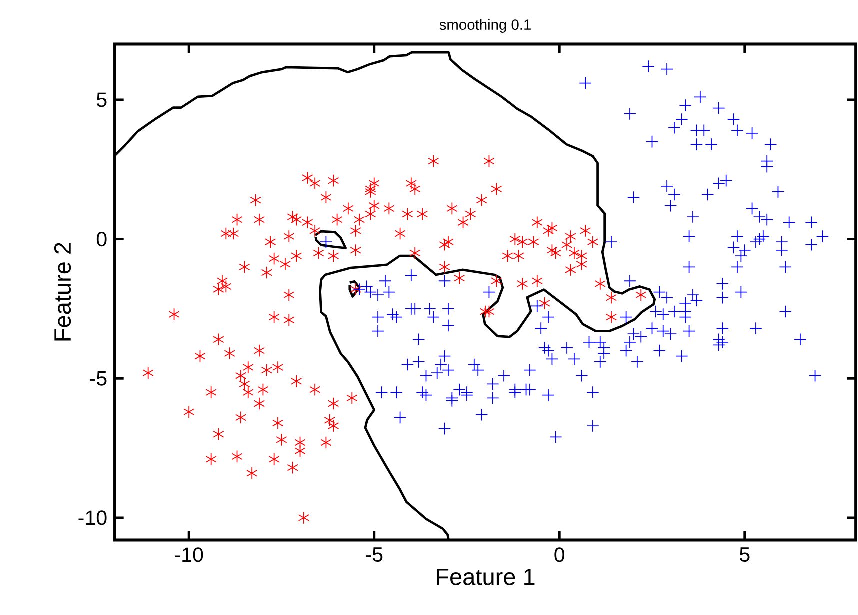  Describe the element at coordinates (98, 378) in the screenshot. I see `y-tick-label: -5` at that location.